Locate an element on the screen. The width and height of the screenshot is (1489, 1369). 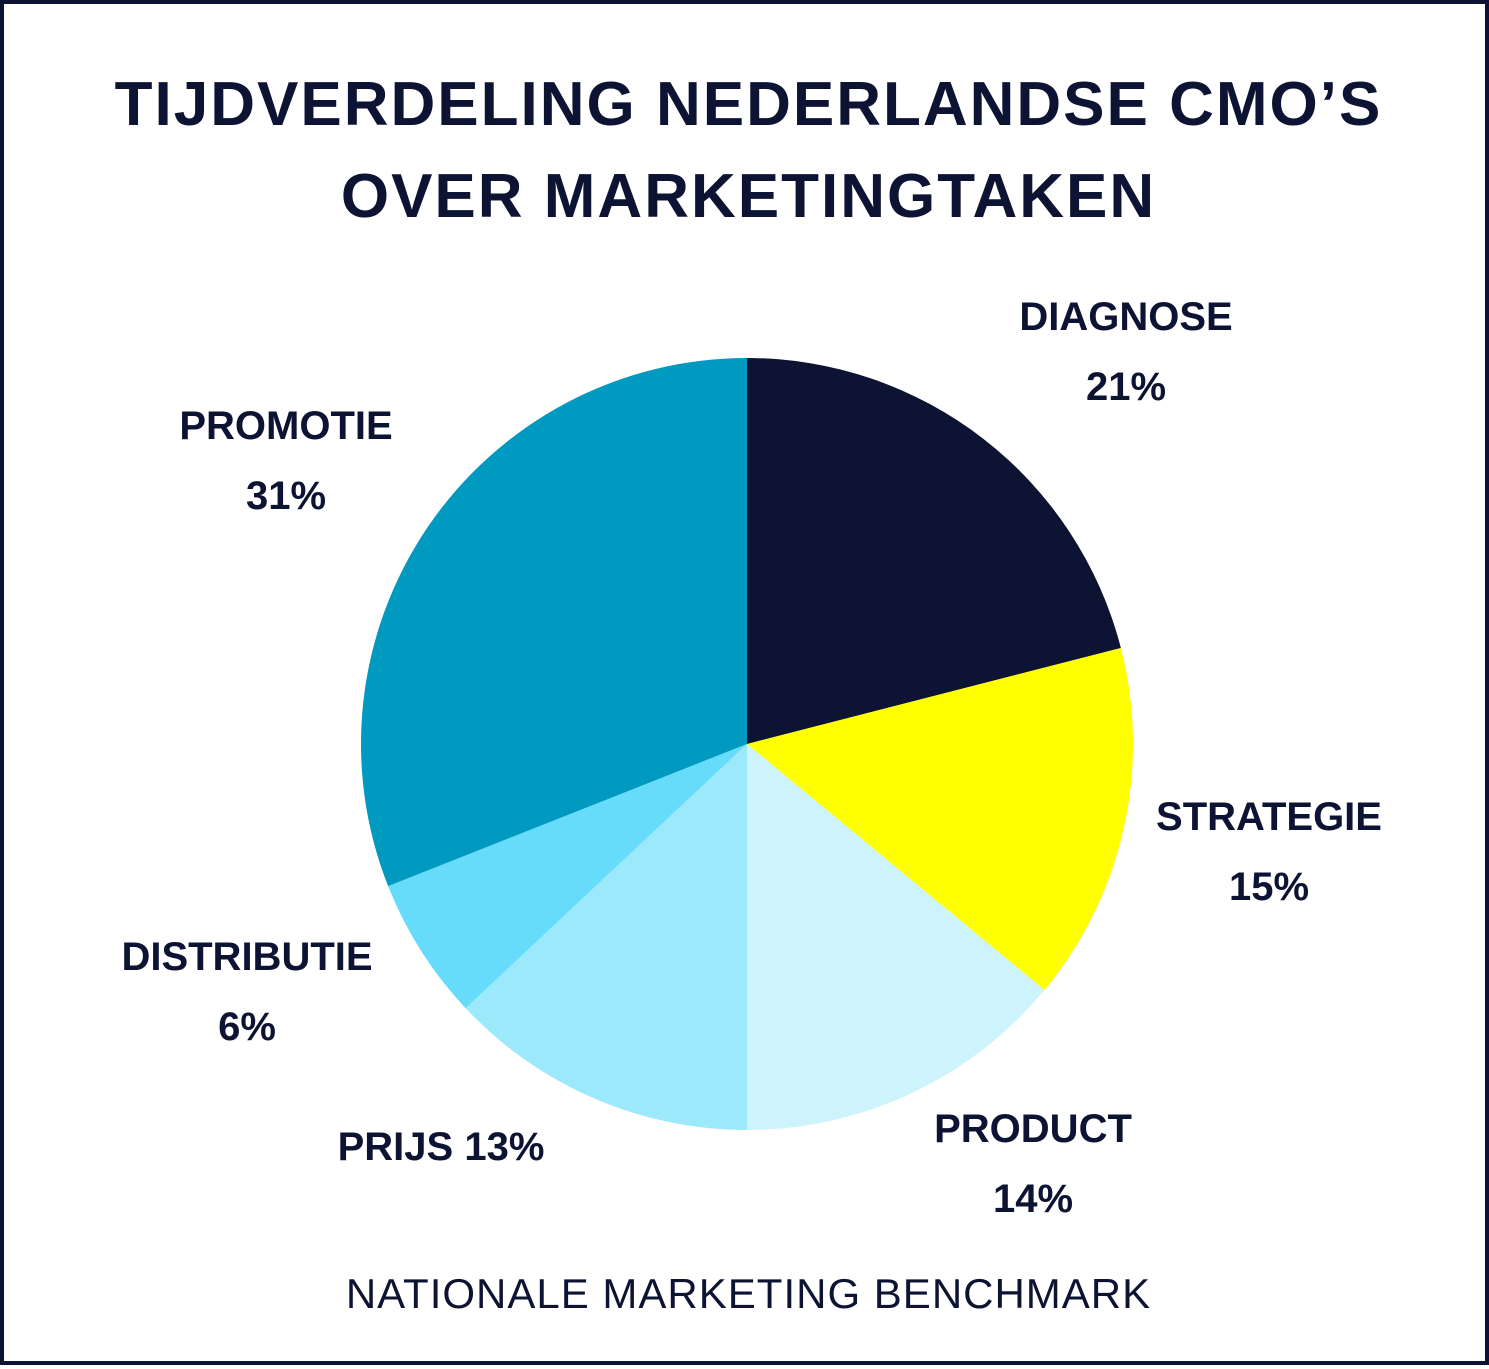
slice-label-prijs: PRIJS 13% is located at coordinates (441, 1147).